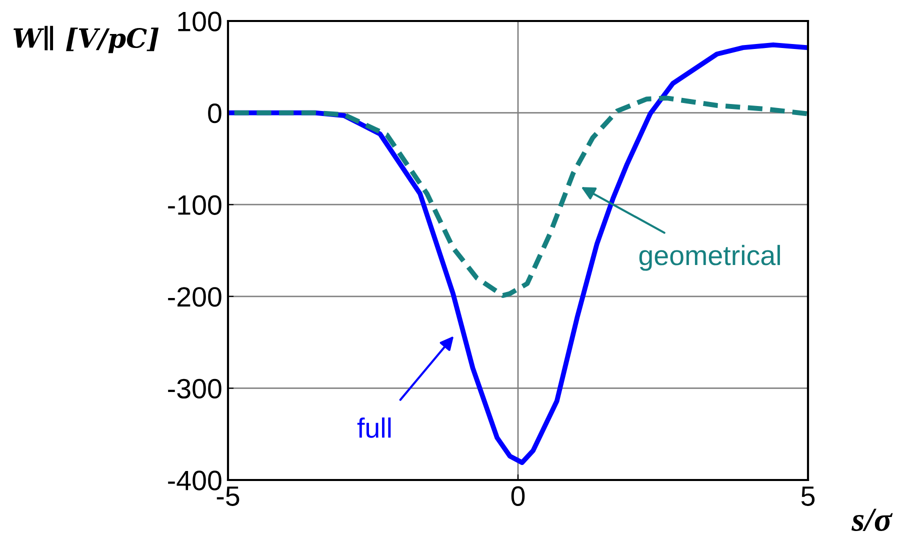 This screenshot has width=900, height=559. What do you see at coordinates (808, 496) in the screenshot?
I see `x-tick-label: 5` at bounding box center [808, 496].